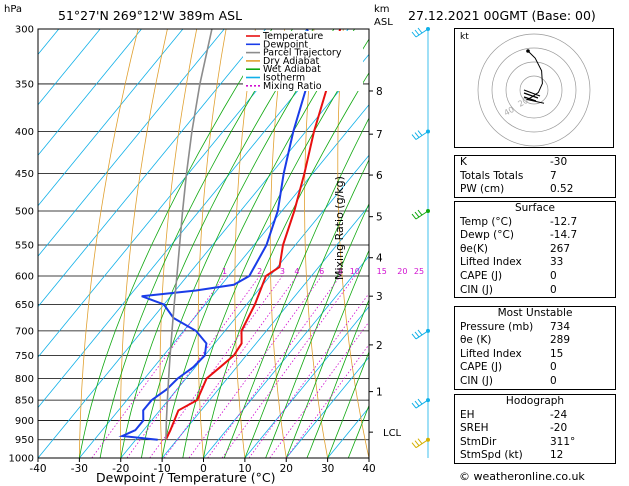  What do you see at coordinates (562, 189) in the screenshot?
I see `index-value: 0.52` at bounding box center [562, 189].